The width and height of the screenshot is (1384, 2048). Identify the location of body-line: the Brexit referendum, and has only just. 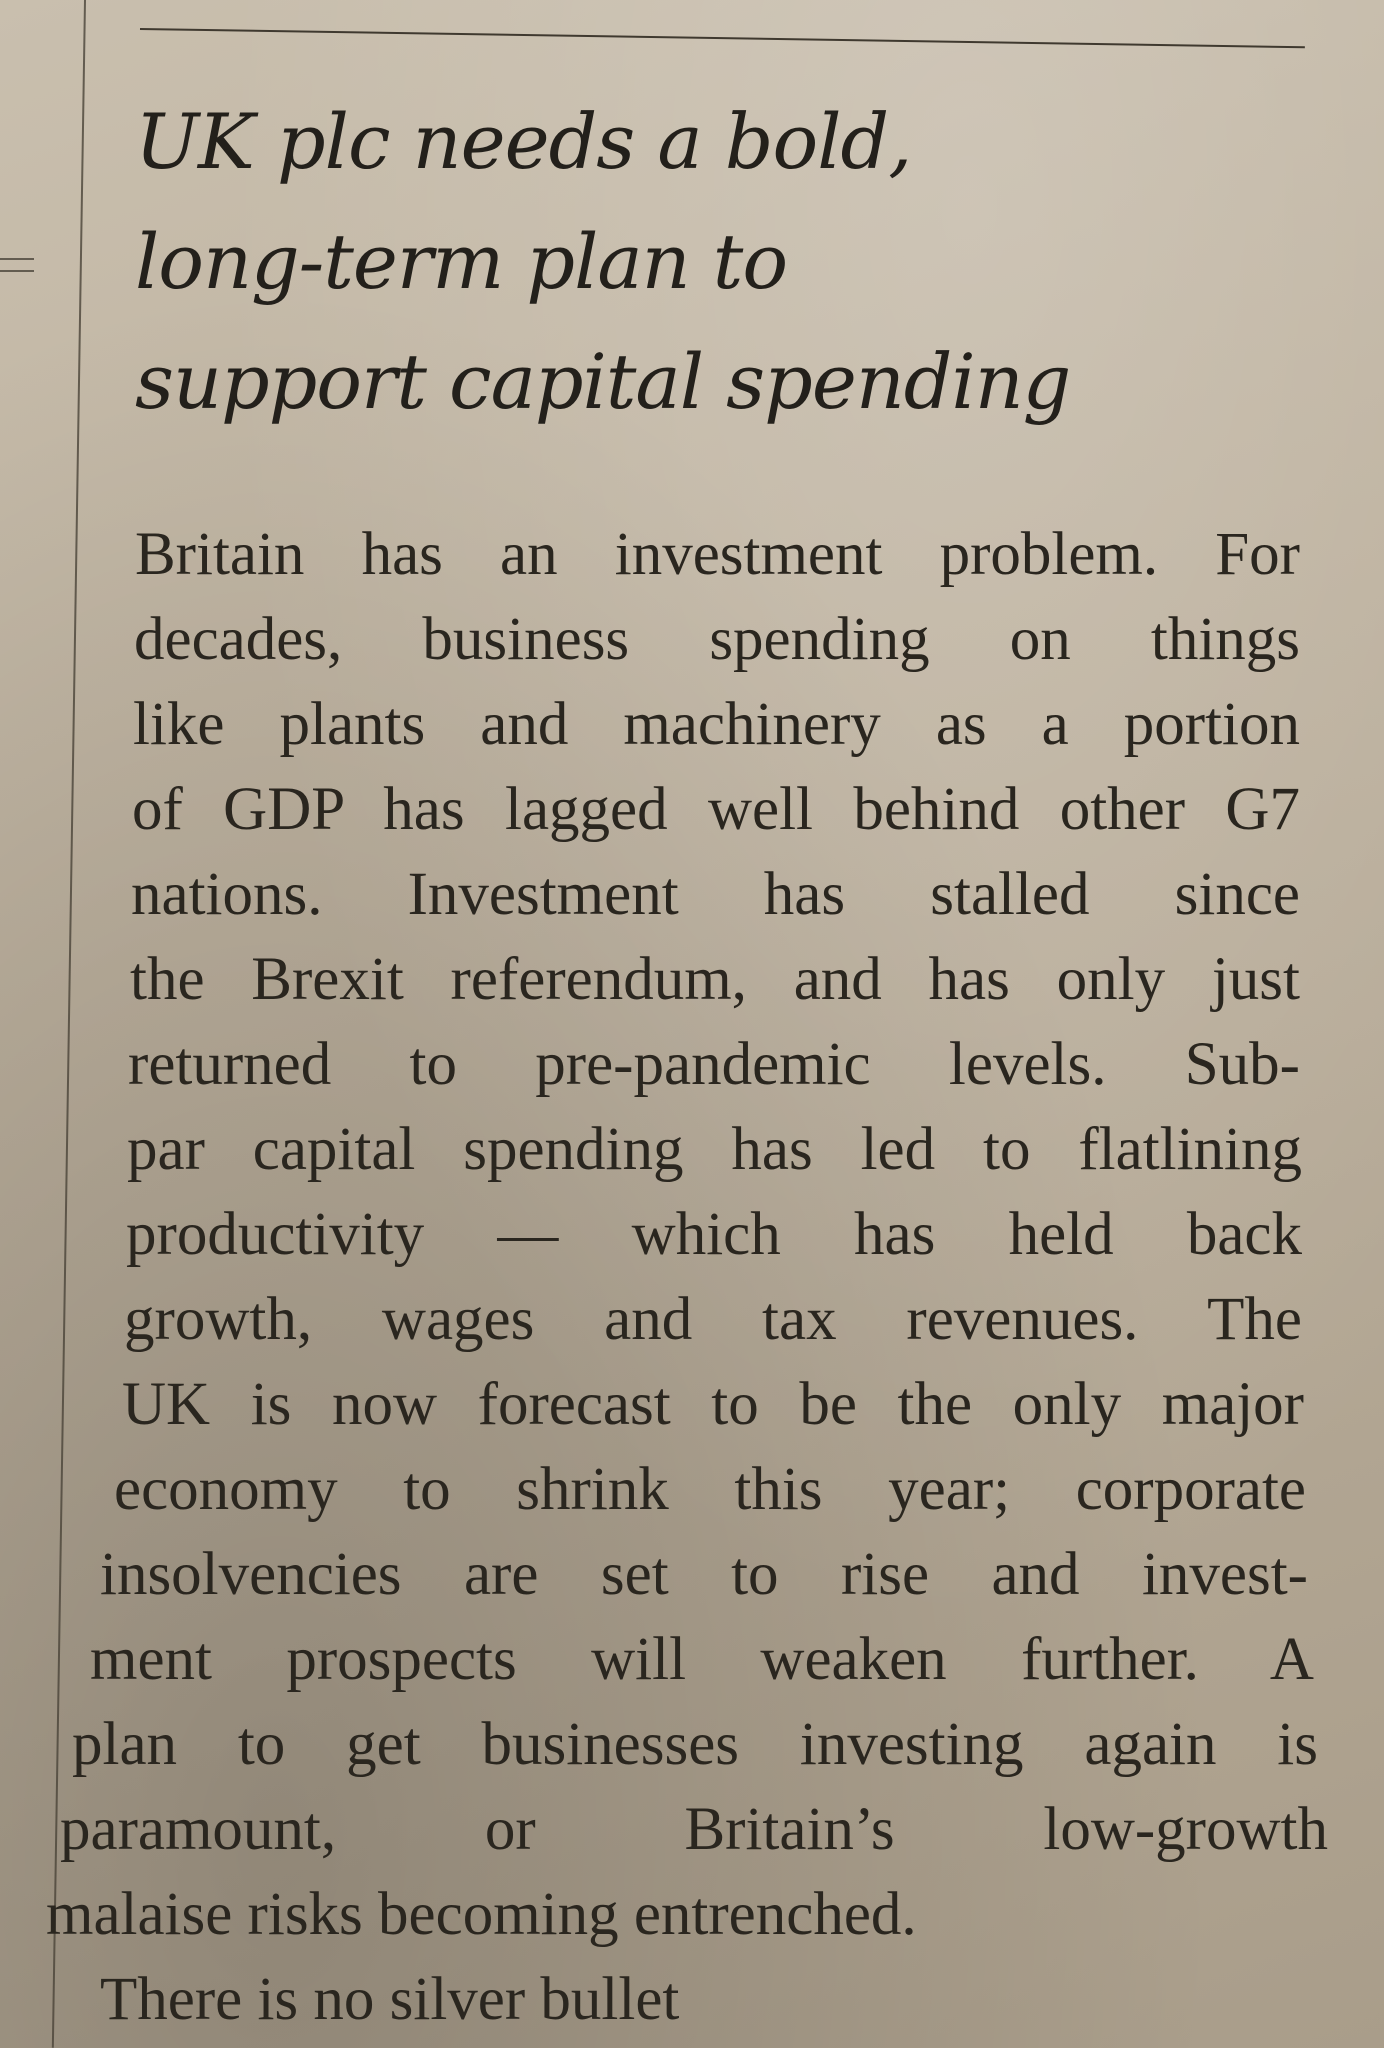
(715, 979).